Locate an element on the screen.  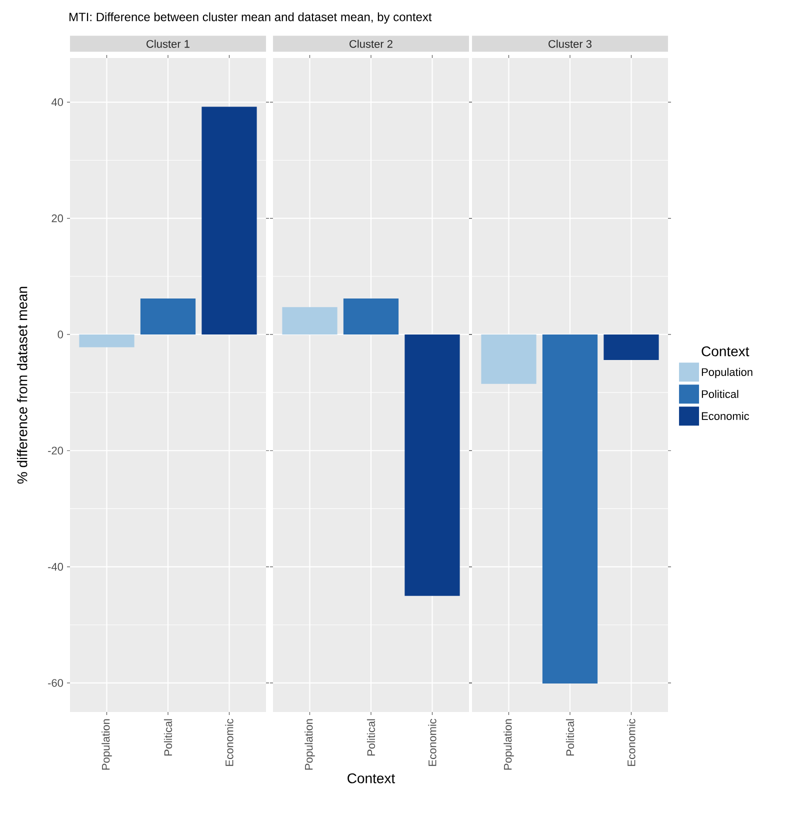
y-tick-label: 20 is located at coordinates (58, 218).